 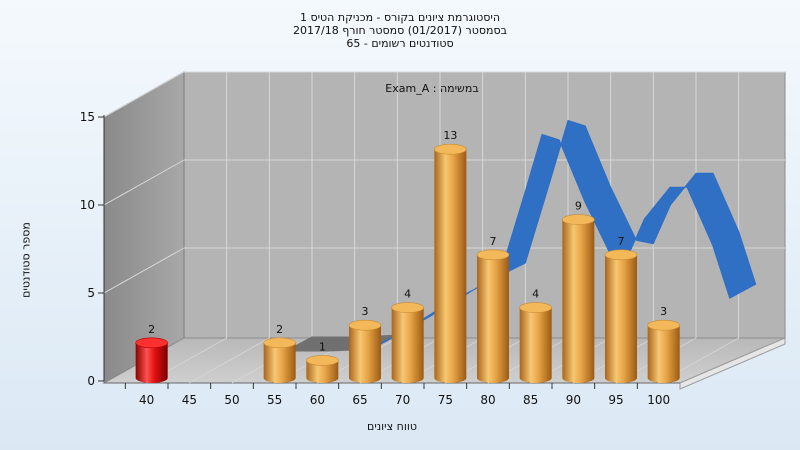 I want to click on bar-label-85: 4, so click(x=535, y=294).